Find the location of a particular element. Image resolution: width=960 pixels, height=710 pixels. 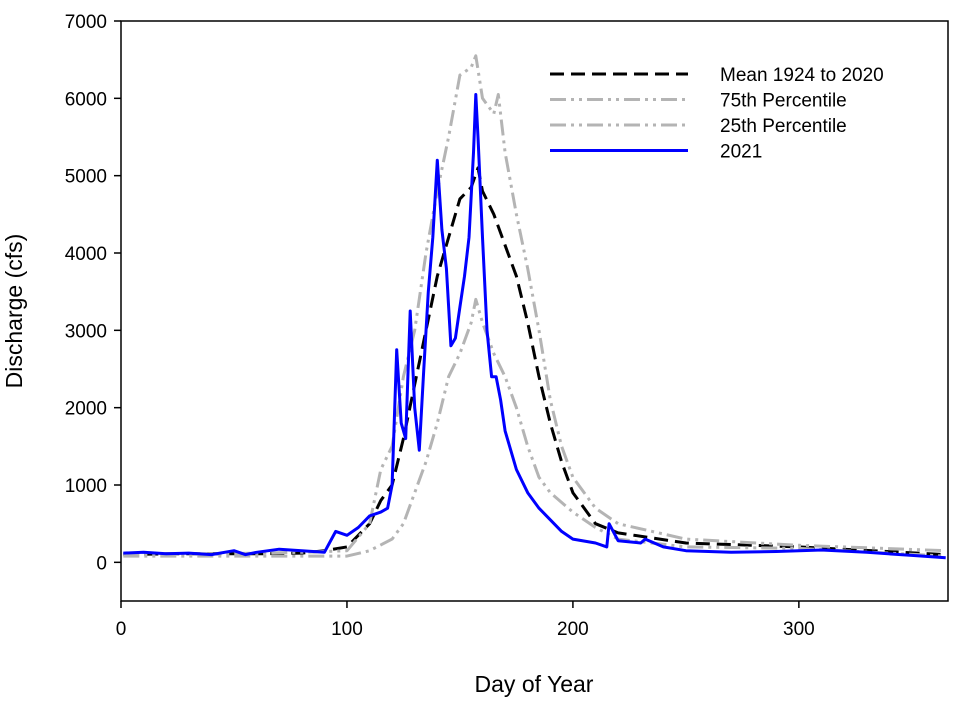

y-tick-label: 3000 is located at coordinates (86, 331).